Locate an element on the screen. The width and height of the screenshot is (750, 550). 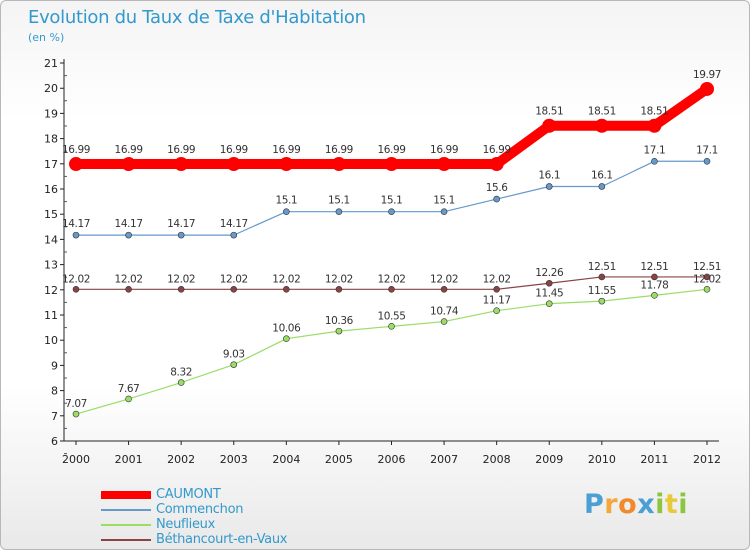
chart-title: Evolution du Taux de Taxe d'Habitation is located at coordinates (197, 17).